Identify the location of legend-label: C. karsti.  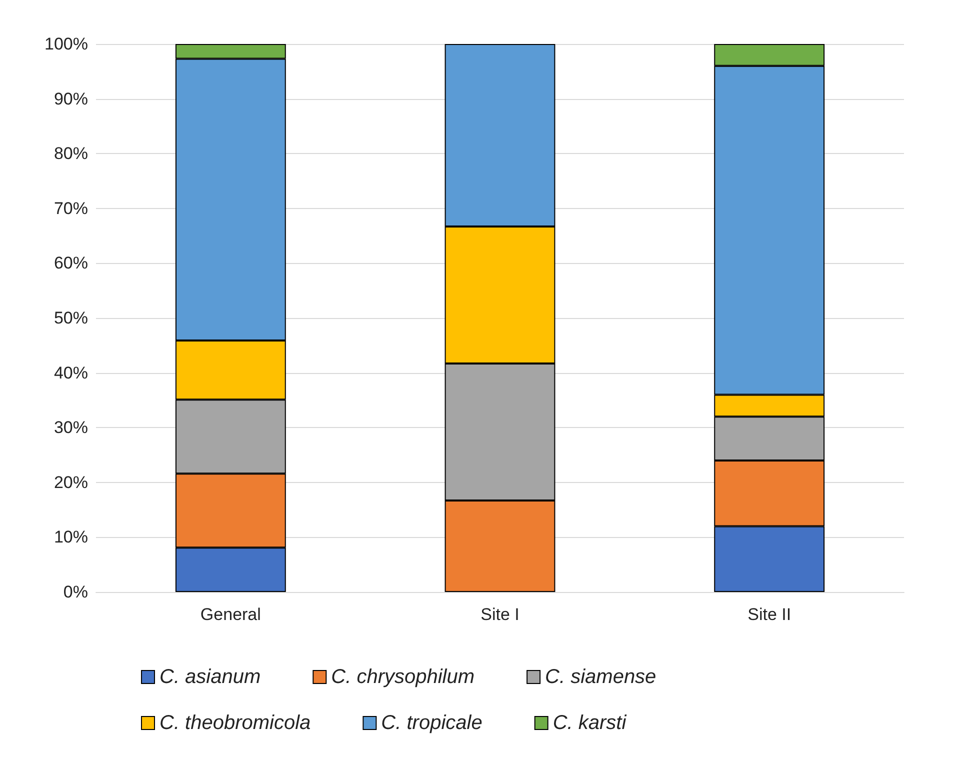
(589, 723).